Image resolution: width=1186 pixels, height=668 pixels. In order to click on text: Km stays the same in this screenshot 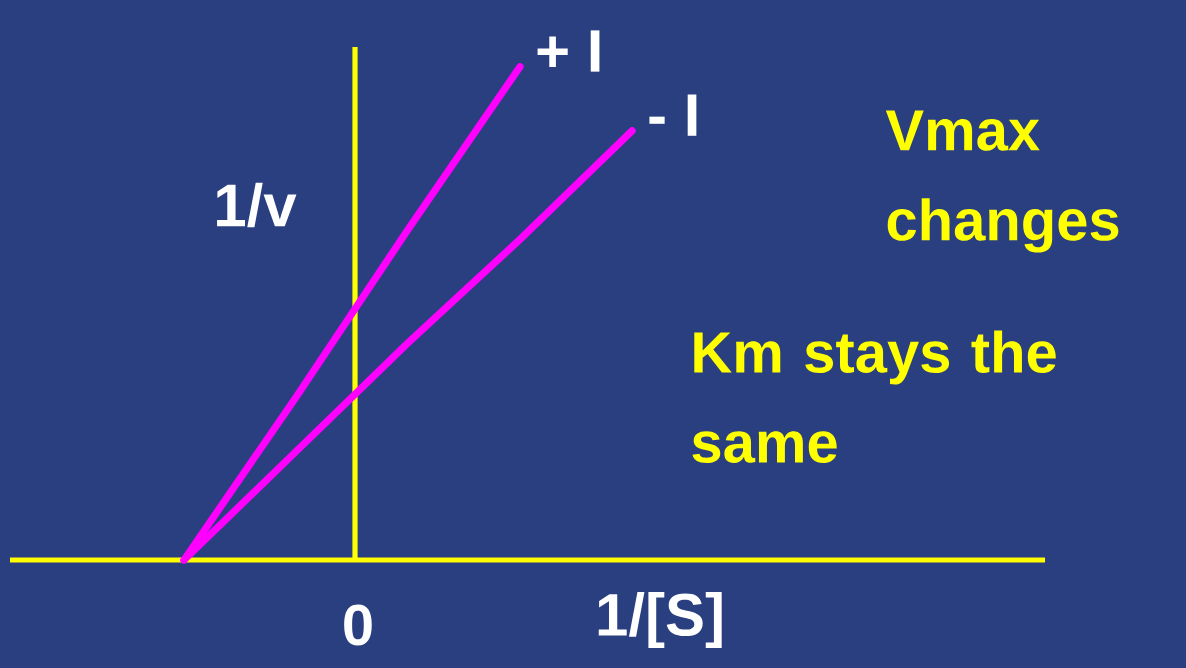, I will do `click(874, 396)`.